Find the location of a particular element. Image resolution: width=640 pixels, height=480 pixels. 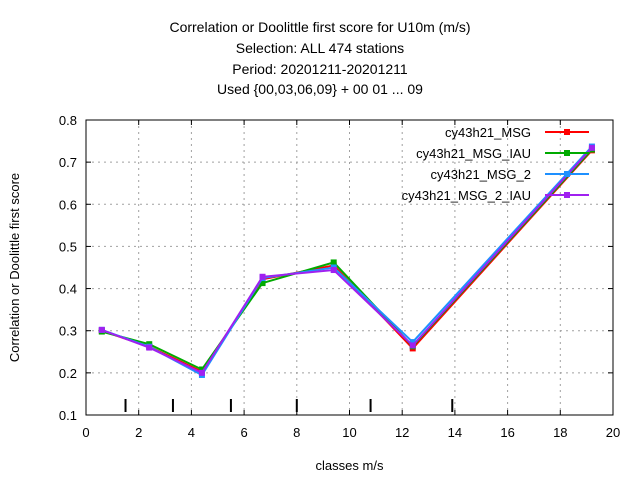

chart-title-line-4: Used {00,03,06,09} + 00 01 ... 09 is located at coordinates (320, 89).